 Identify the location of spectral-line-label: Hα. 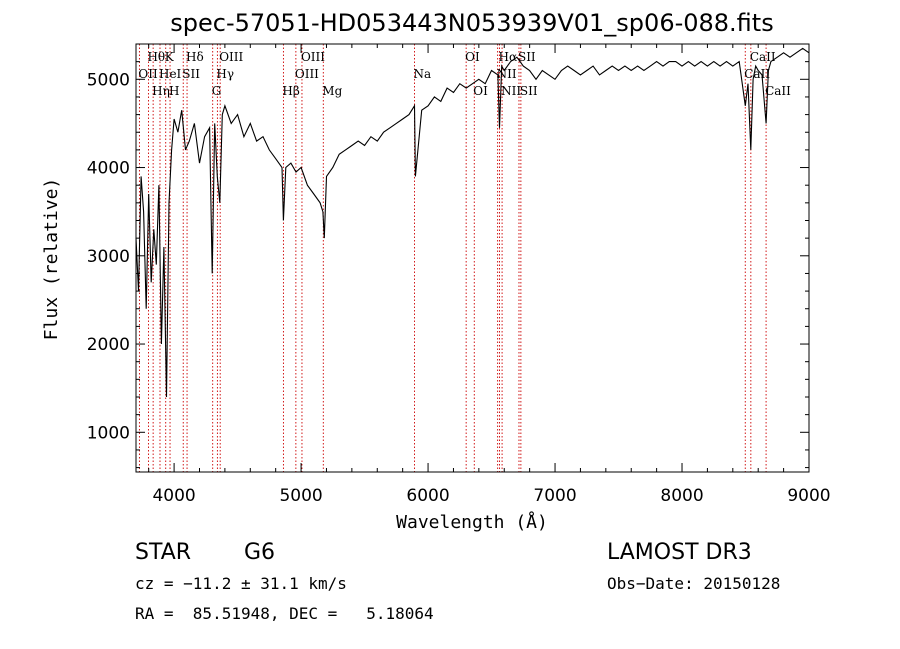
(508, 57).